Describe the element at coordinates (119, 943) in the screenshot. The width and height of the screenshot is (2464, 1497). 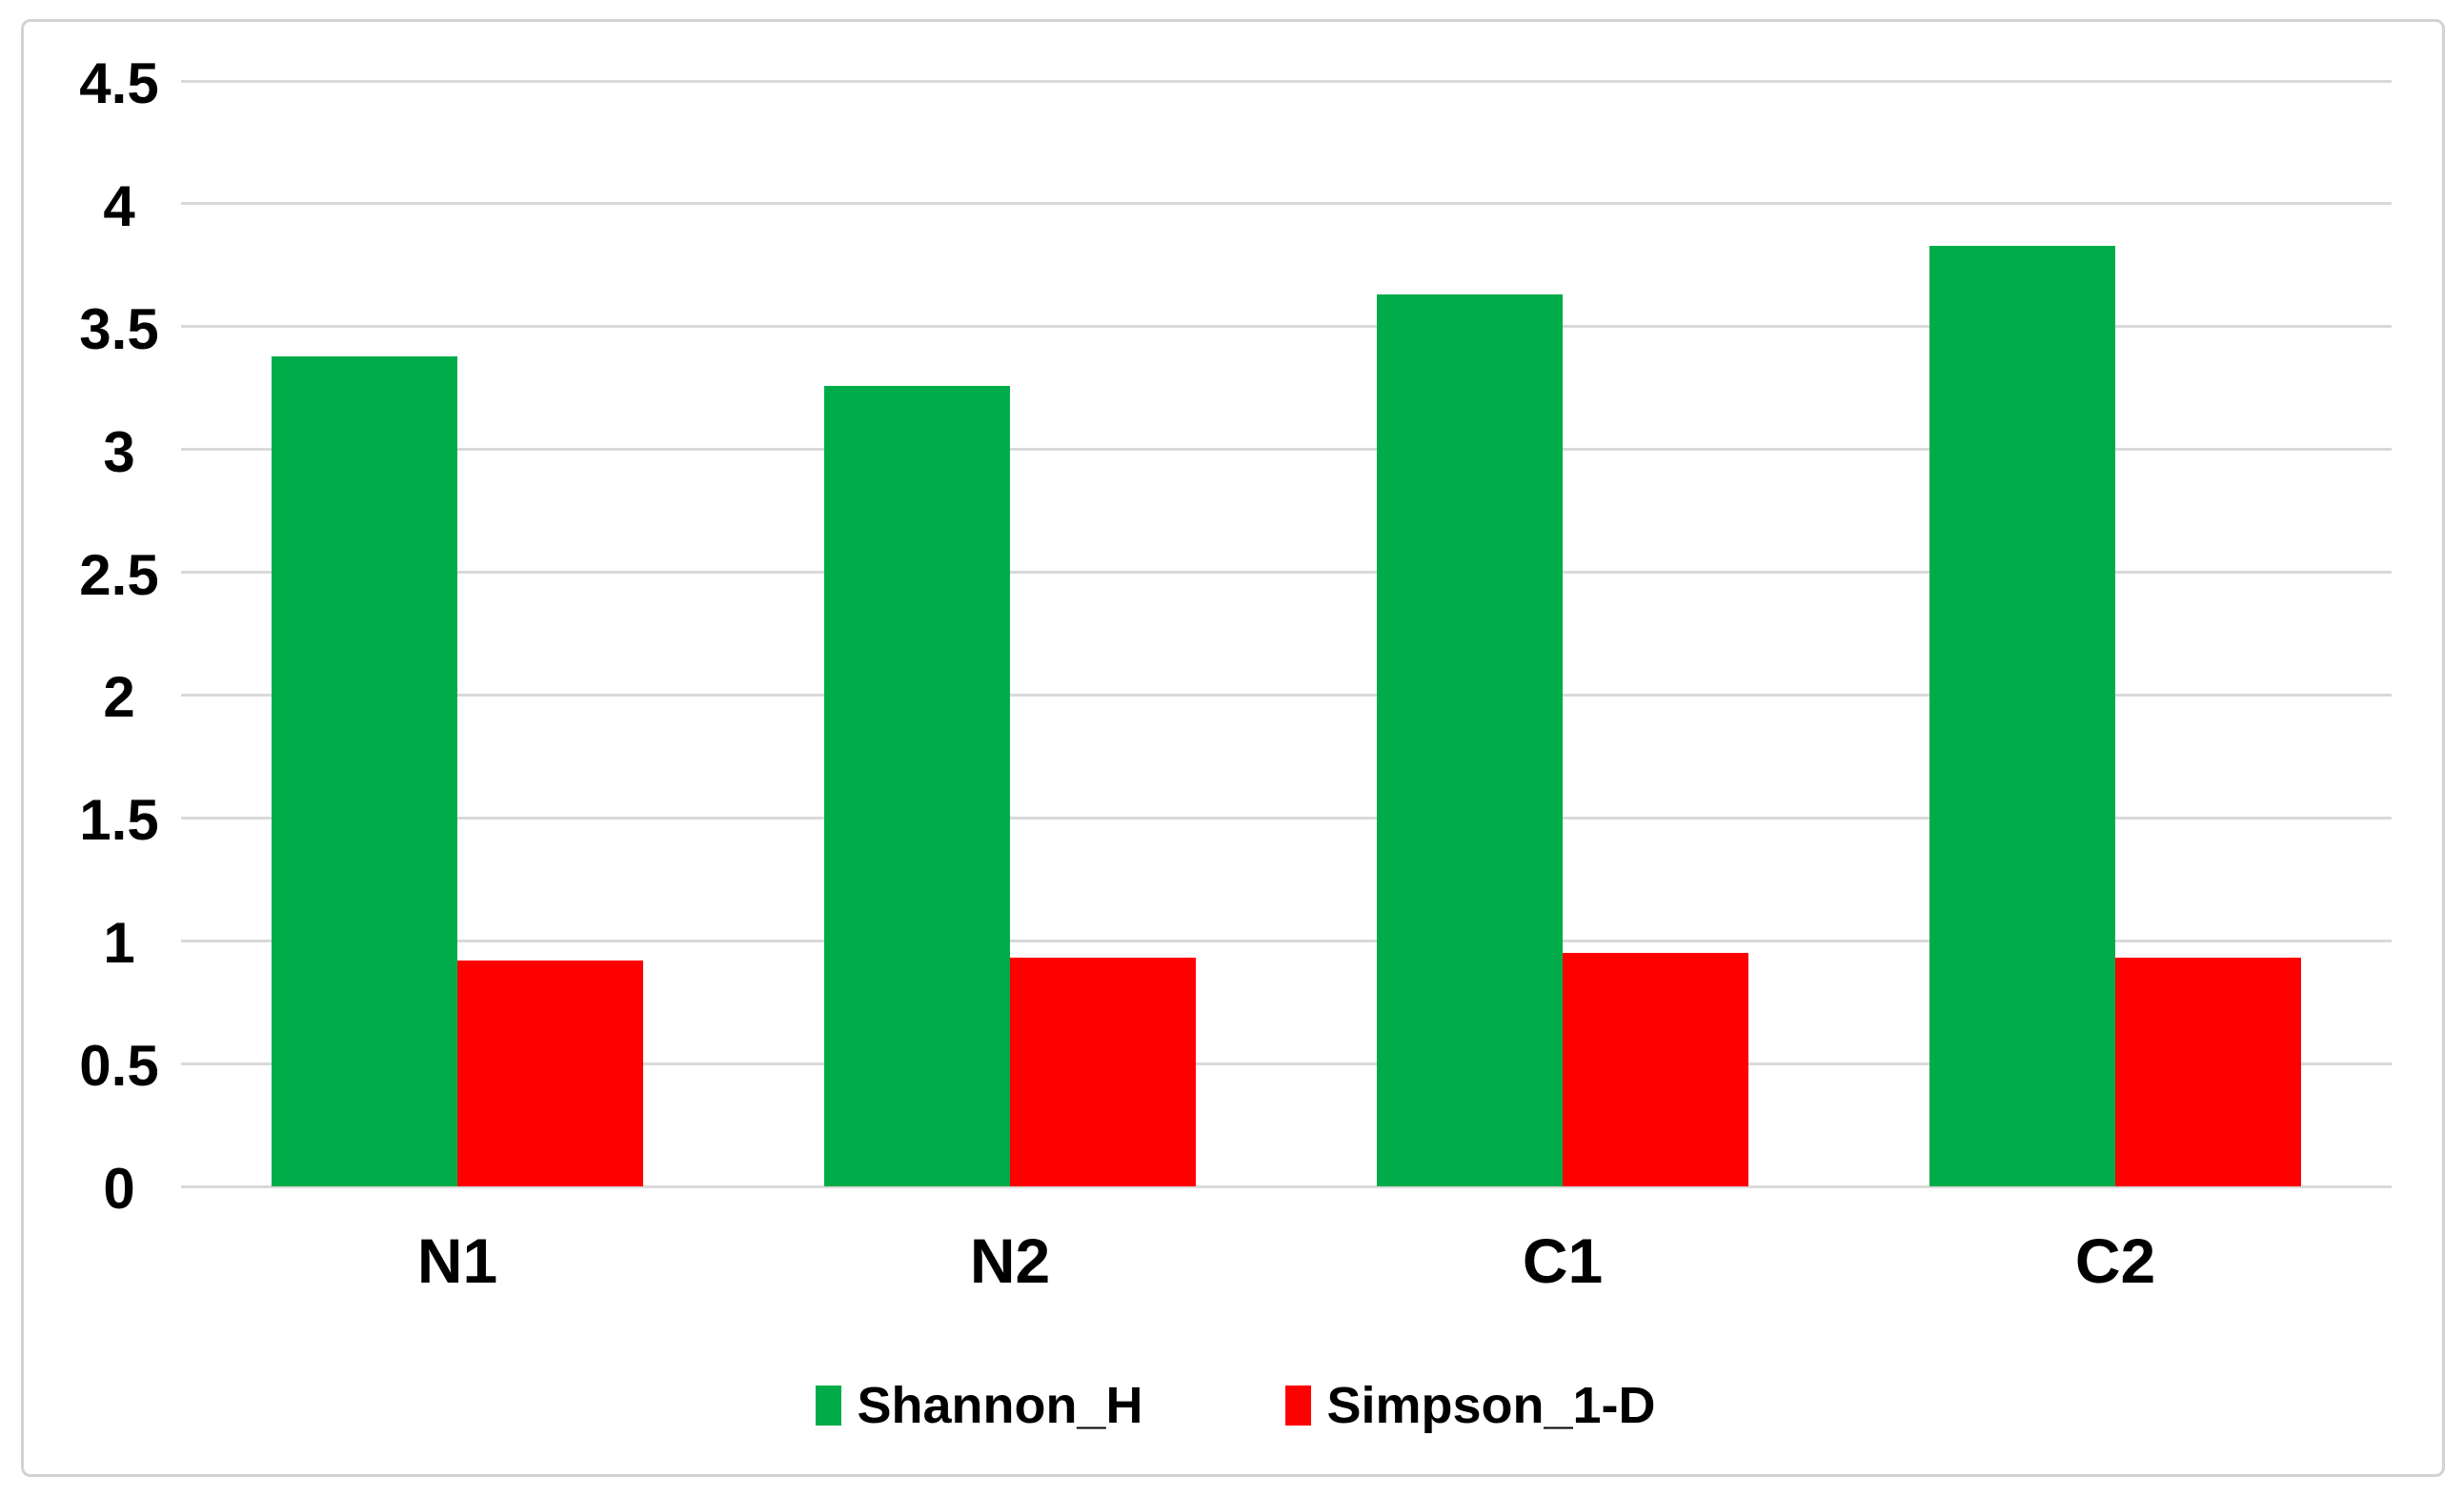
I see `y-tick-label: 1` at that location.